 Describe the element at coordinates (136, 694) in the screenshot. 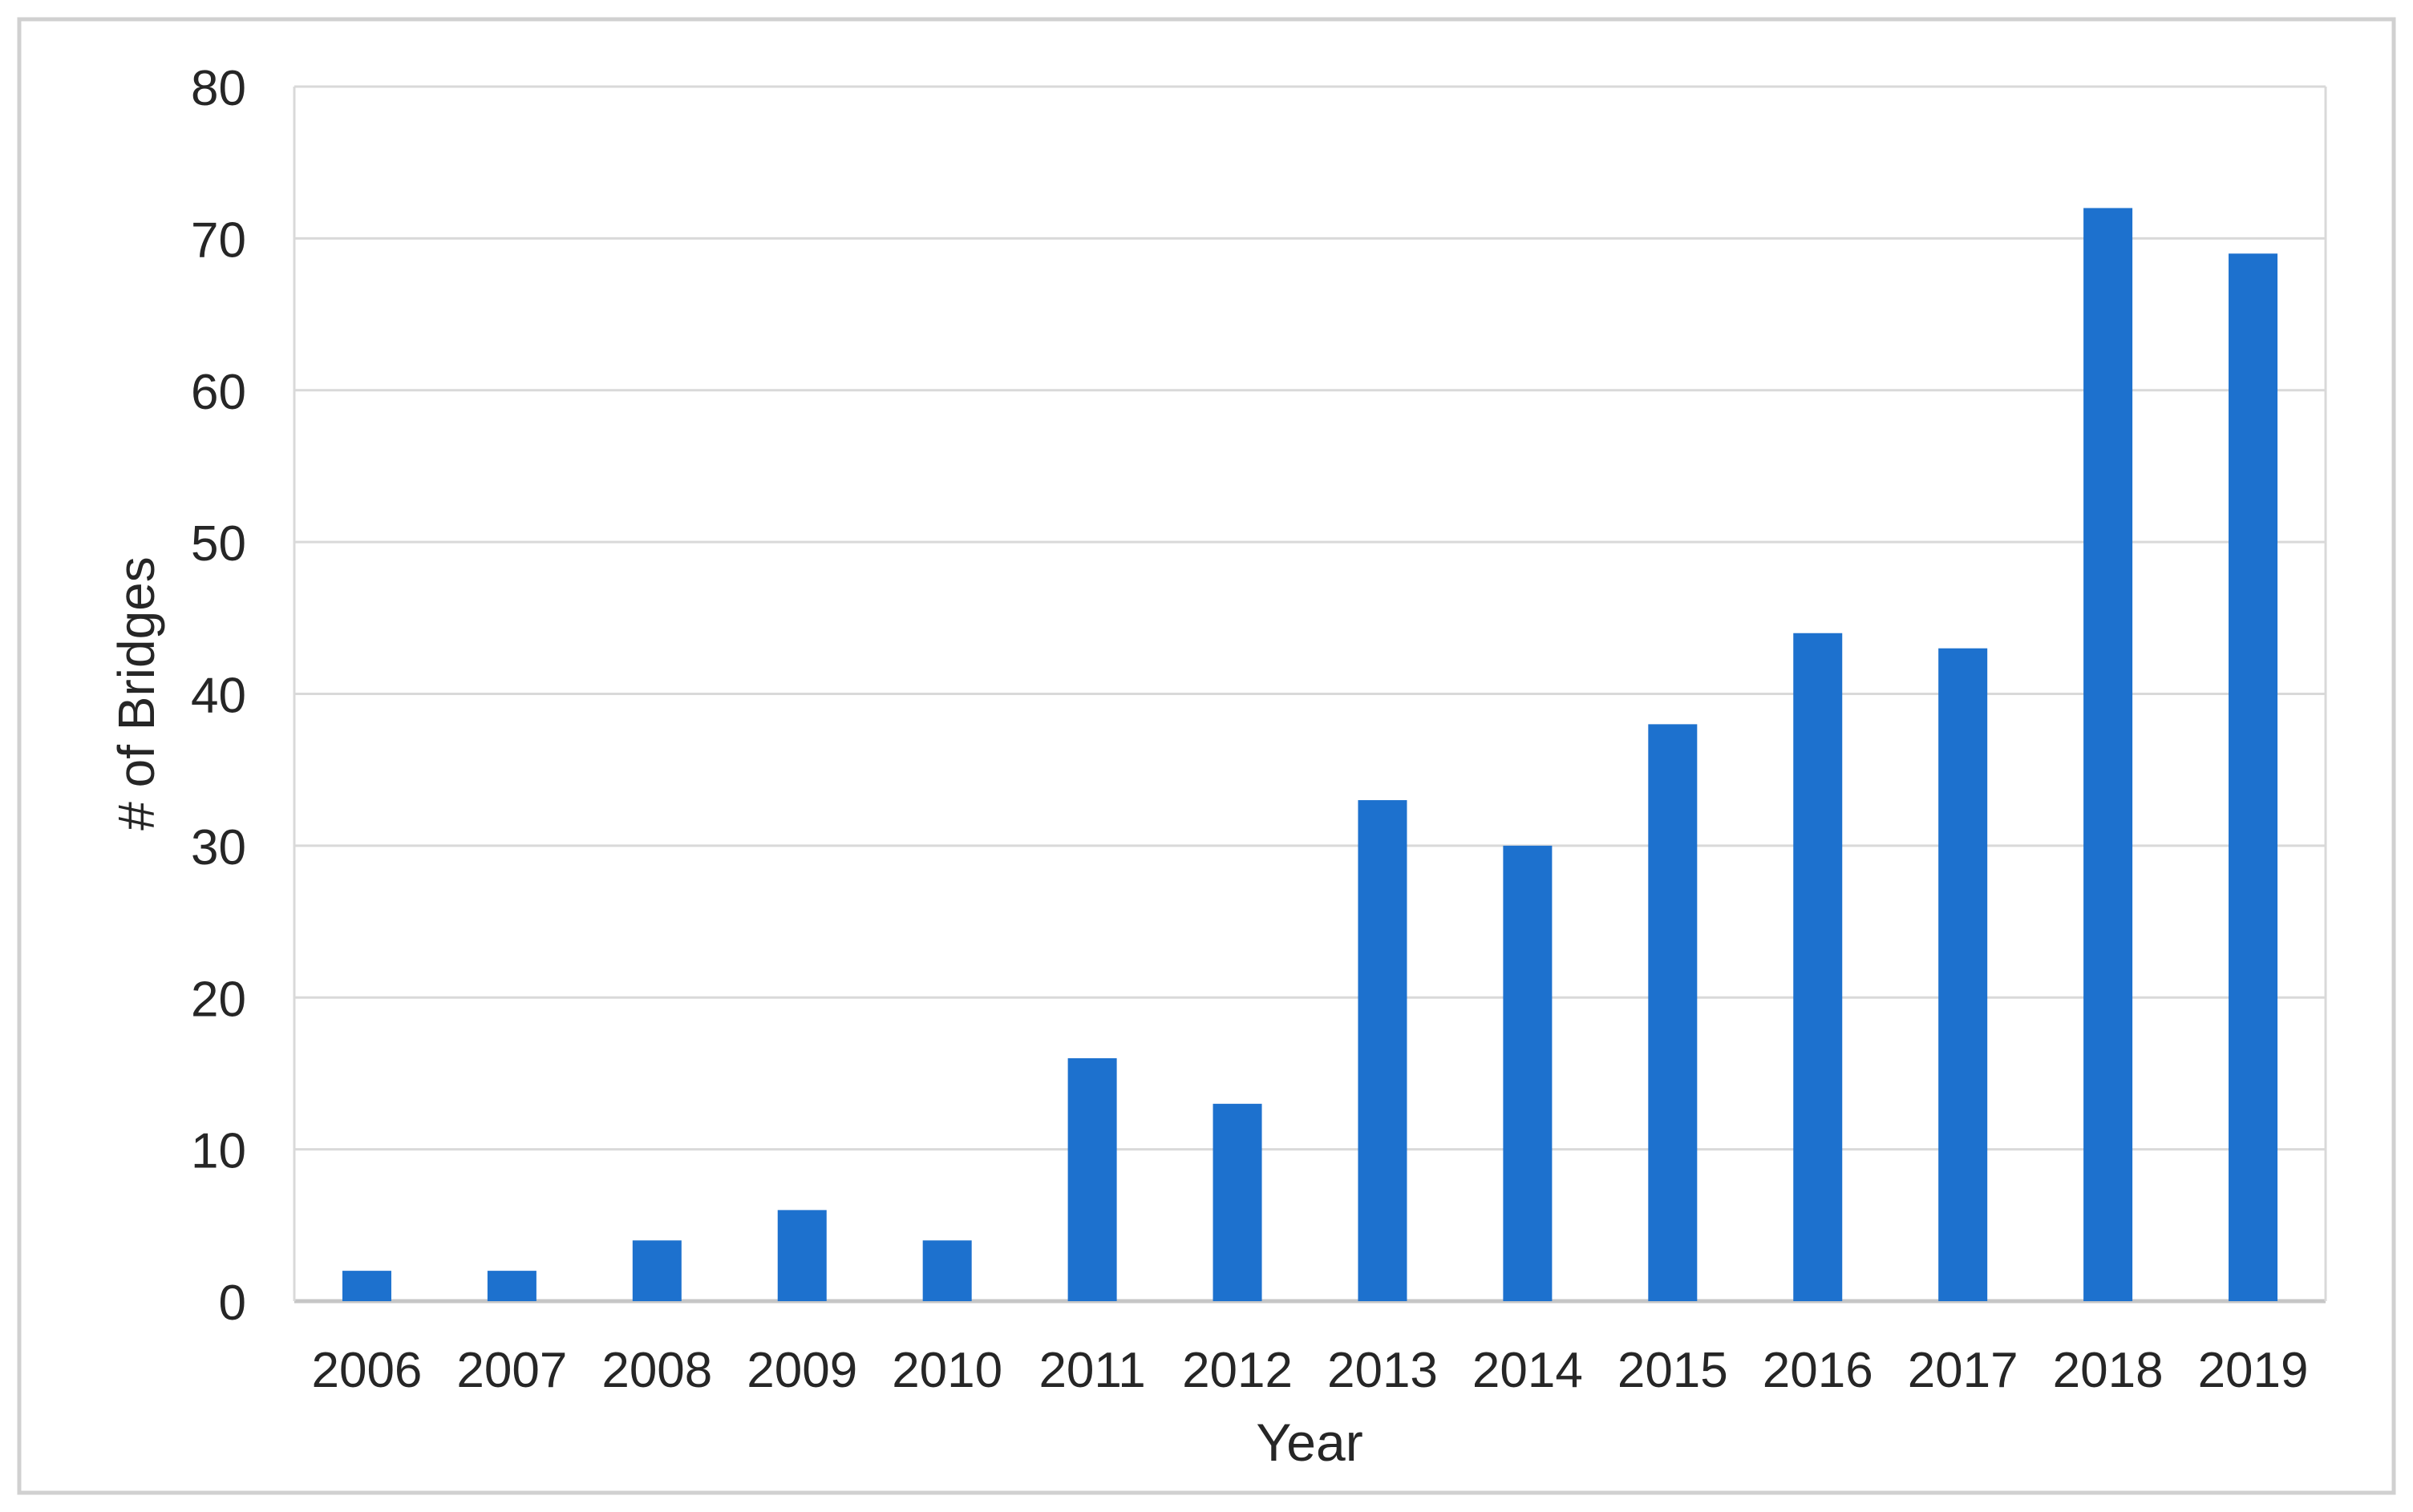

I see `y-axis-title: # of Bridges` at that location.